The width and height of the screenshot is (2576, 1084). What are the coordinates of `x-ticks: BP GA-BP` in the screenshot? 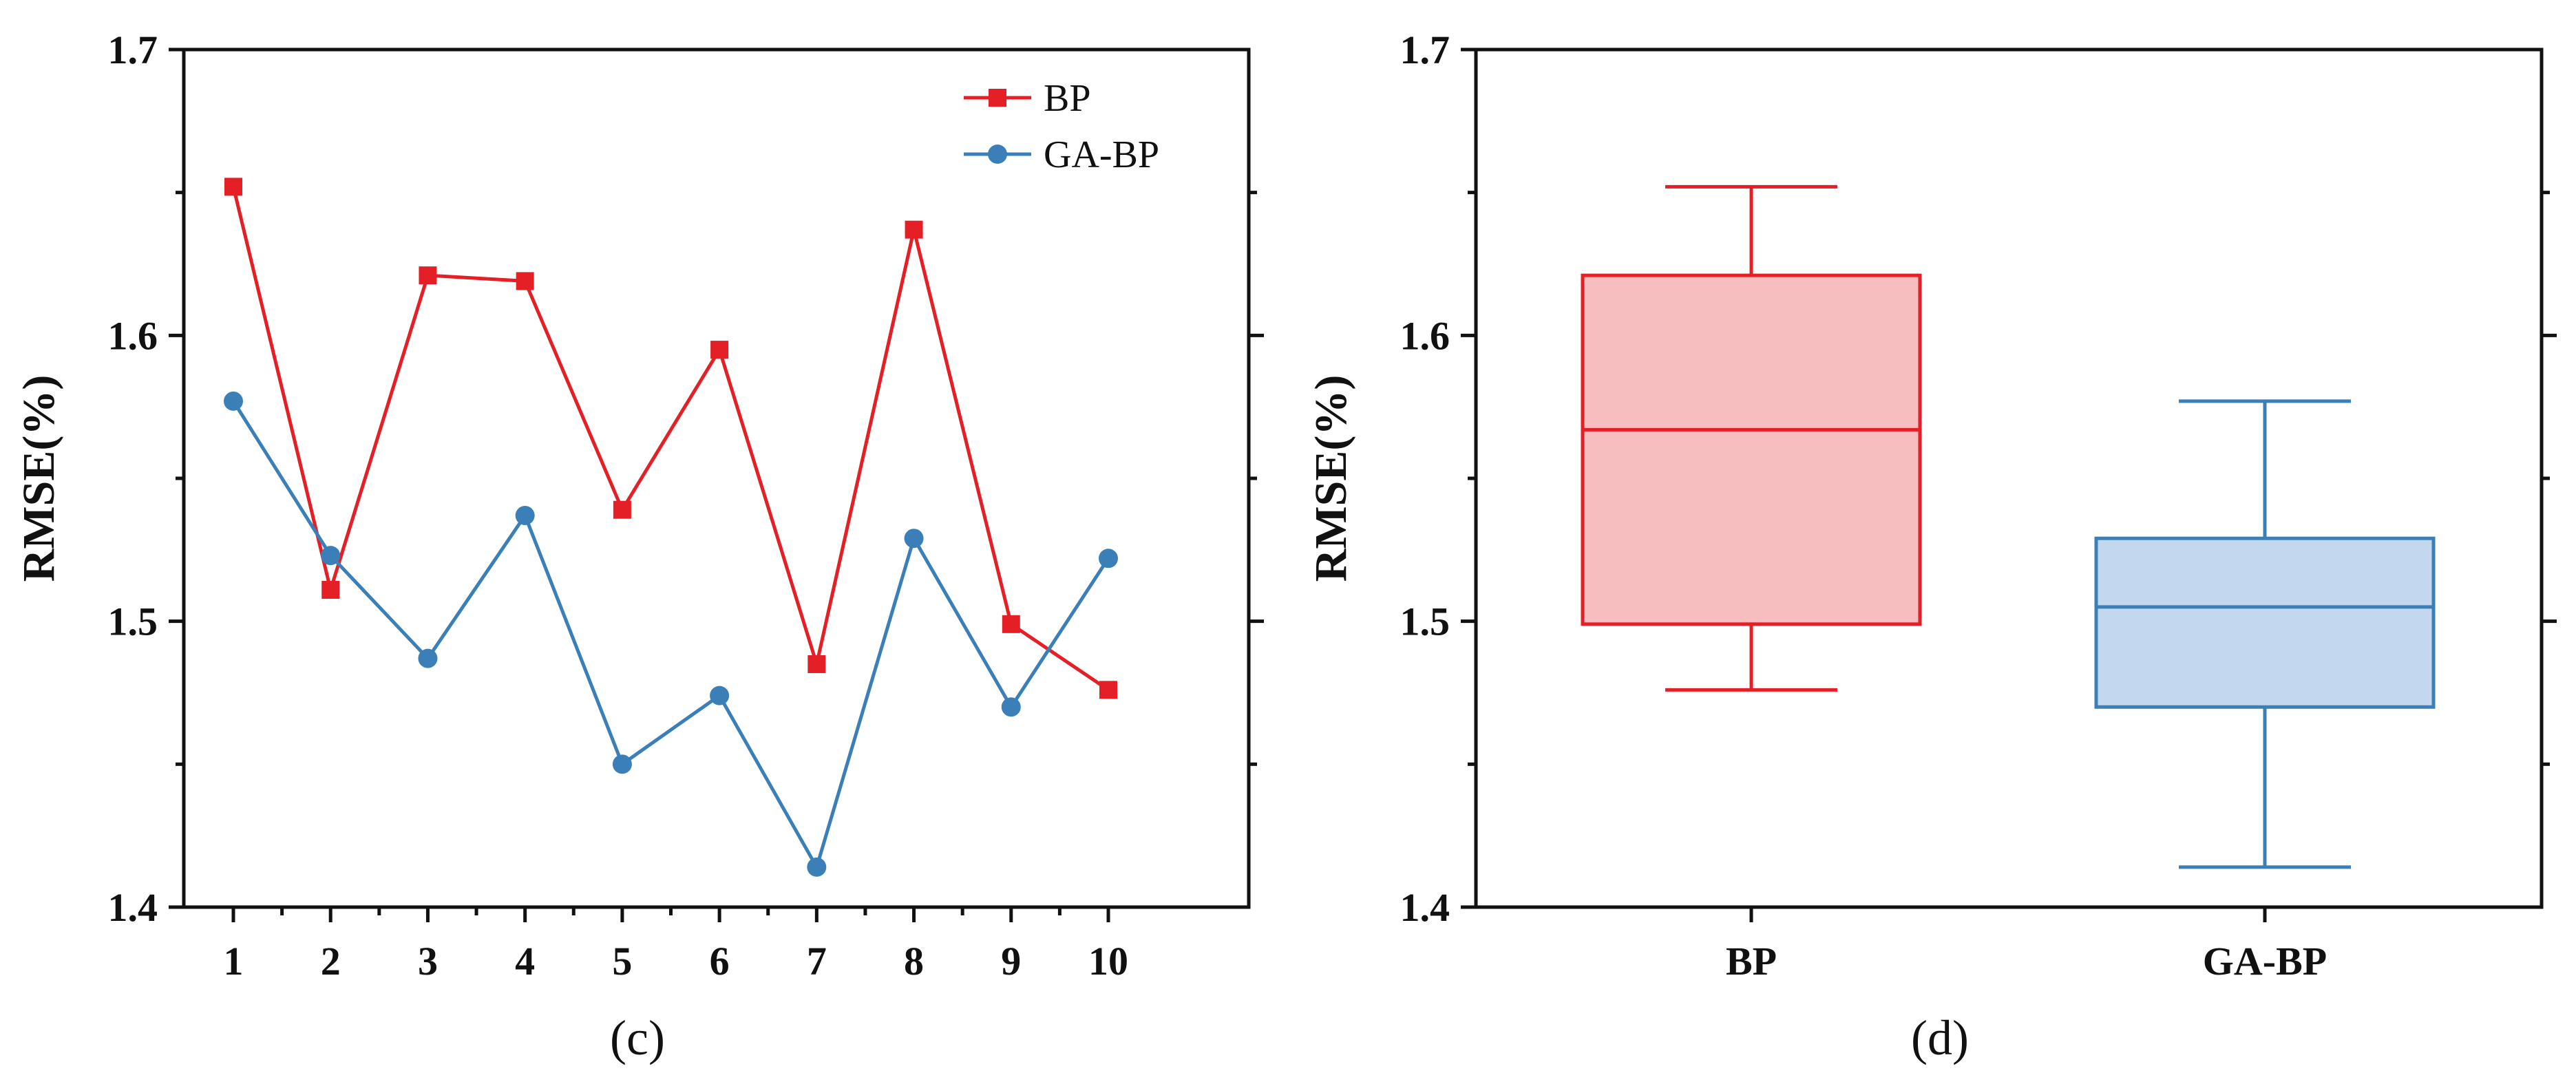 It's located at (2027, 945).